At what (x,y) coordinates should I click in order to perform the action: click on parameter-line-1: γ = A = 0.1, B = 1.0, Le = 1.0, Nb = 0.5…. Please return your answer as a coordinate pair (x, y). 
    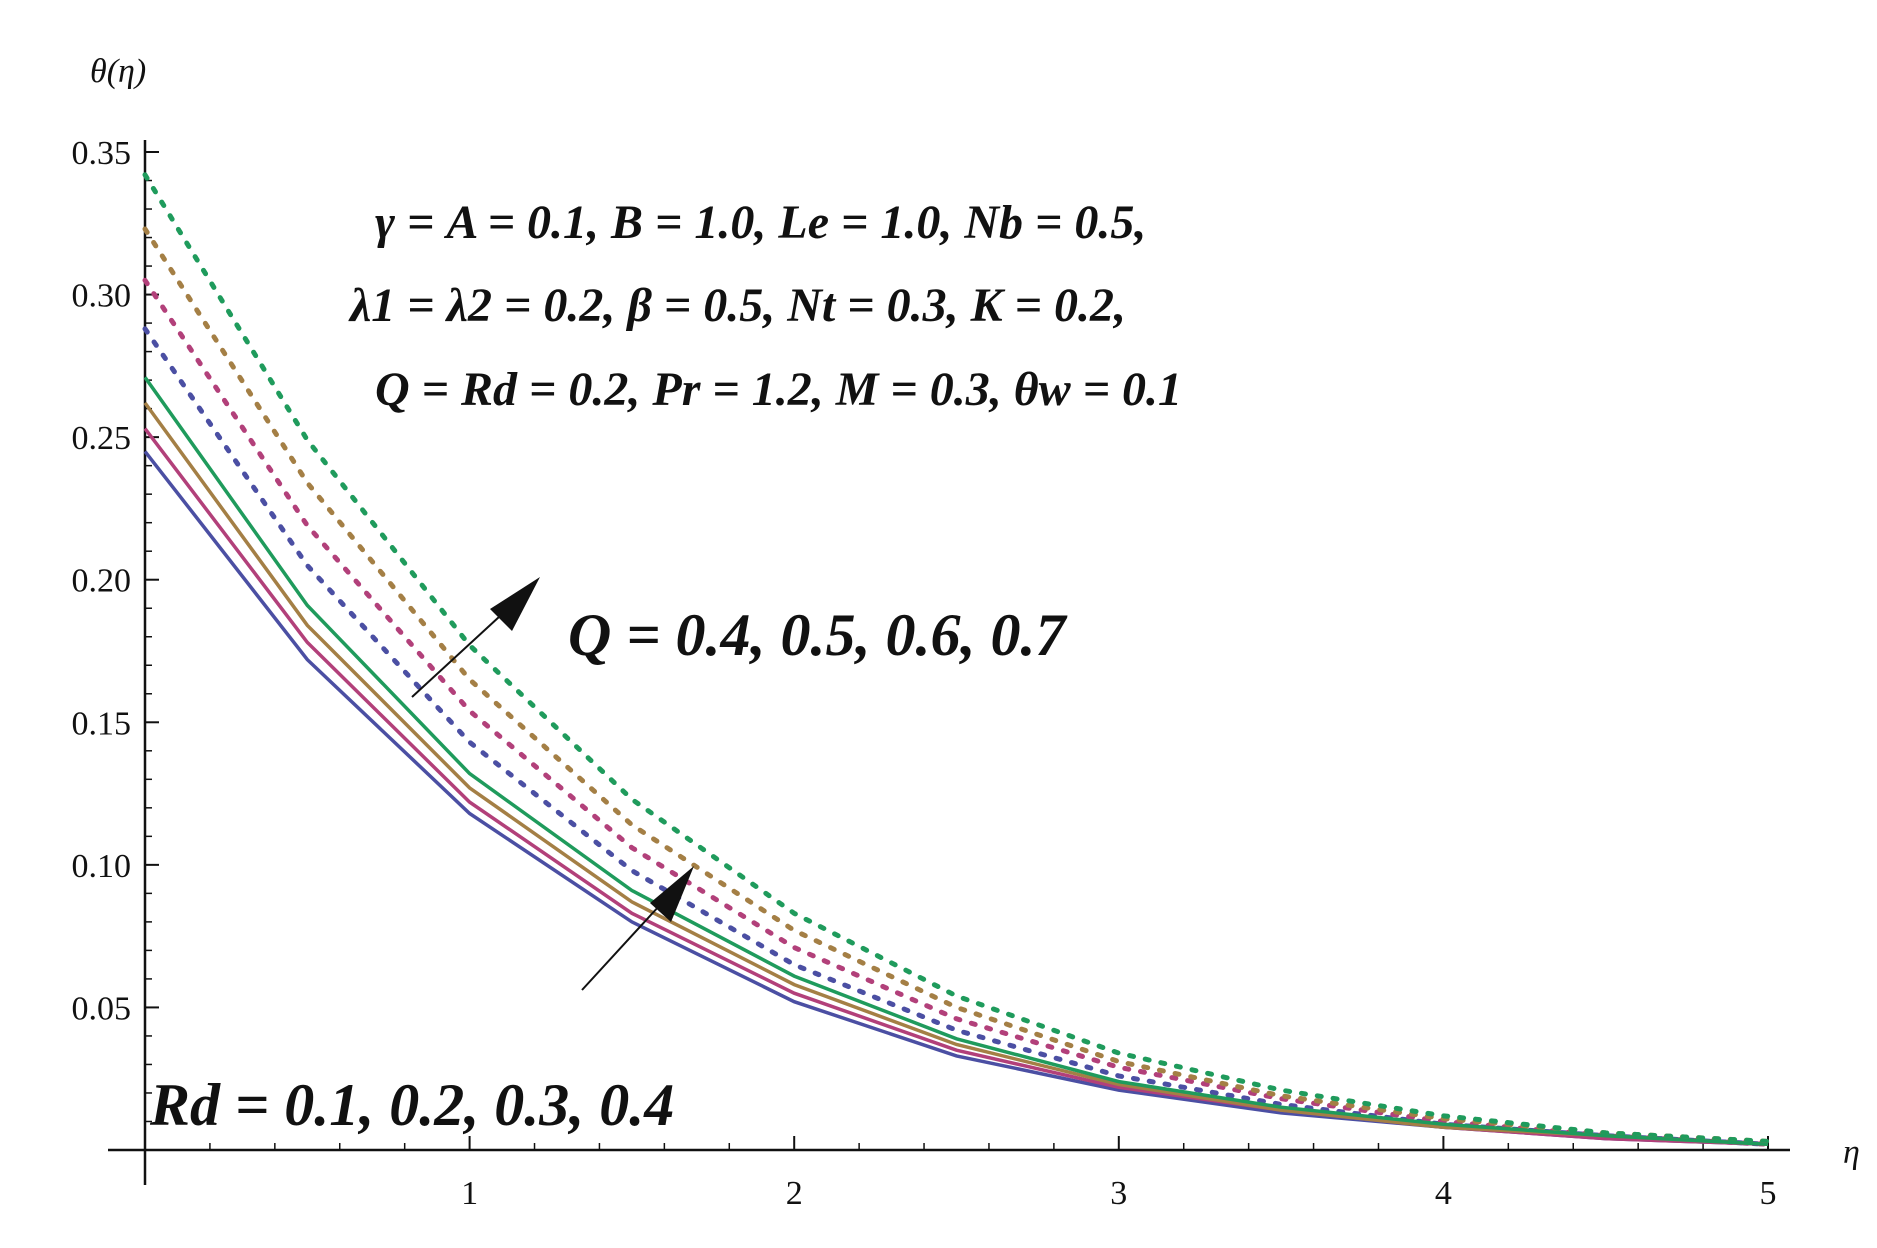
    Looking at the image, I should click on (760, 222).